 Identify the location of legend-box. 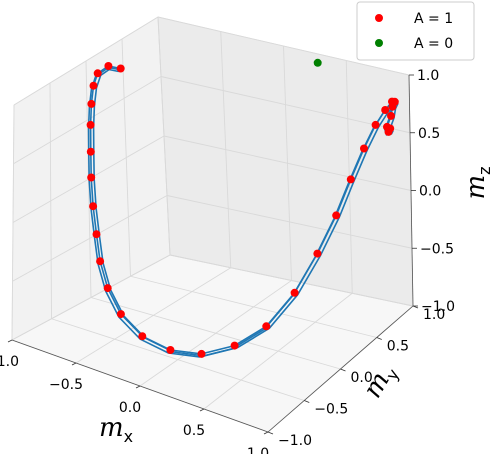
(415, 31).